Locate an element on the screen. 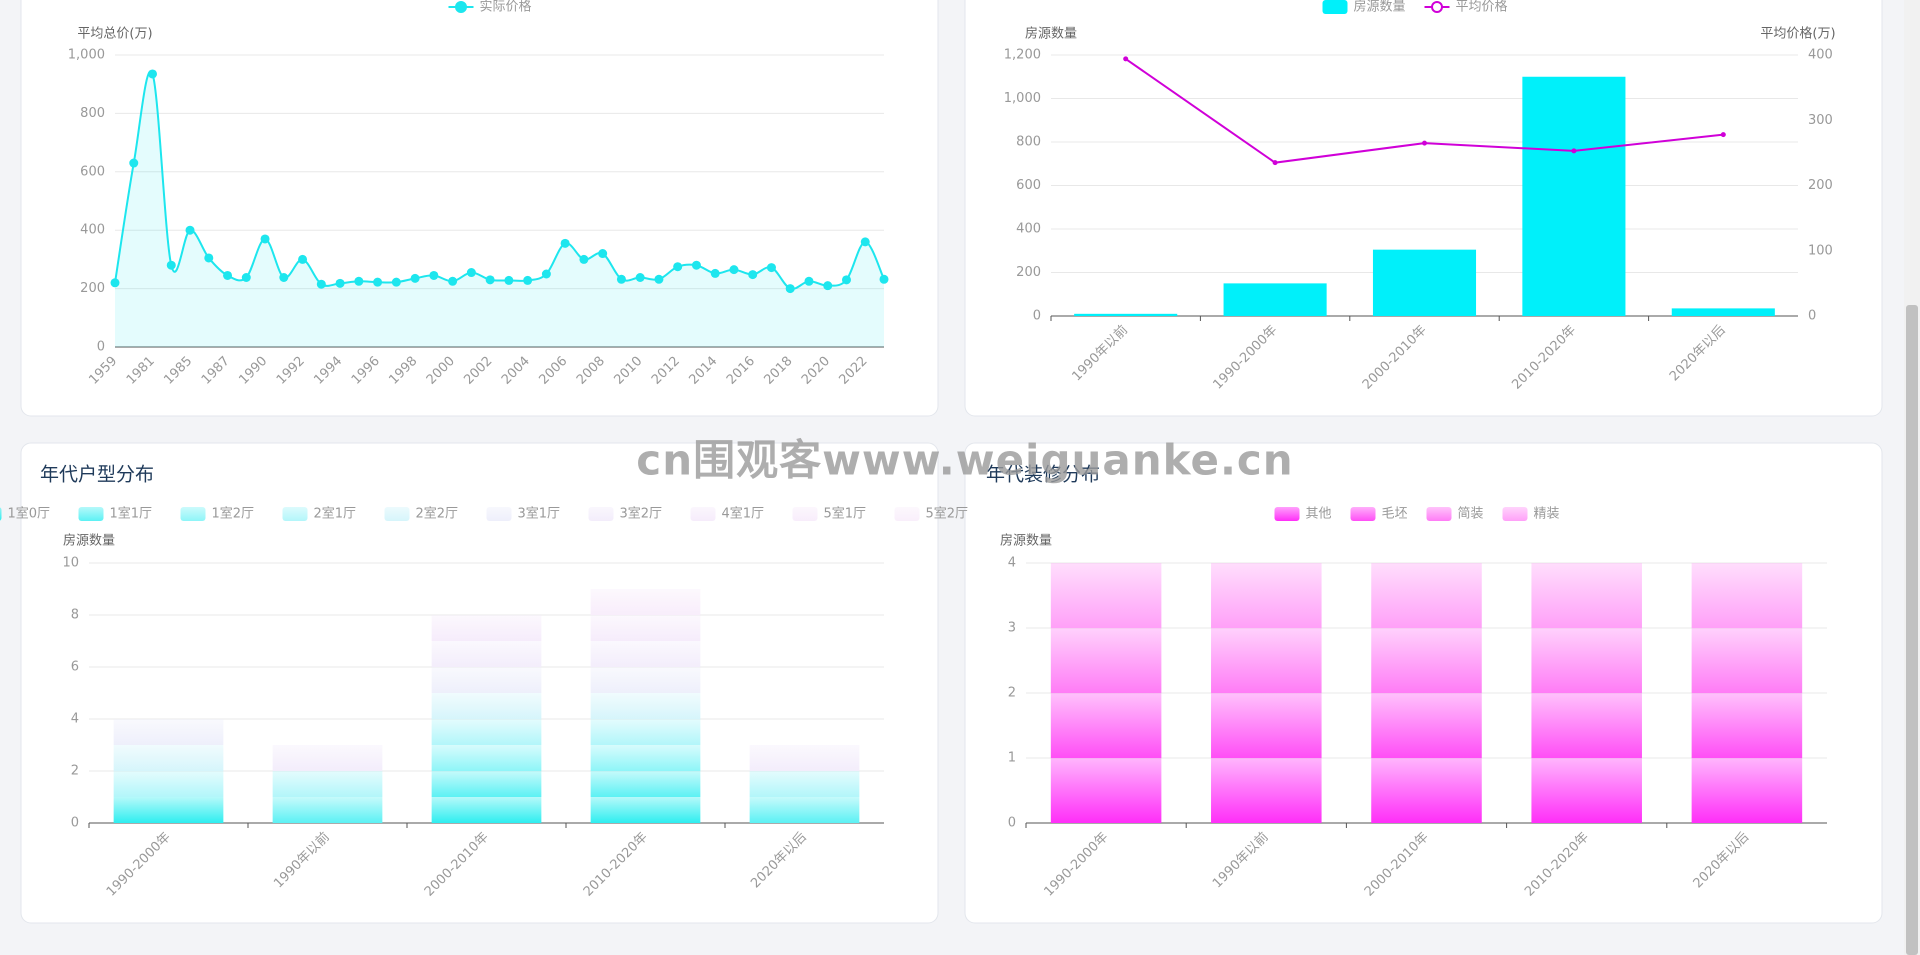 This screenshot has height=955, width=1920. y2-axis-name: 平均价格(万) is located at coordinates (1797, 34).